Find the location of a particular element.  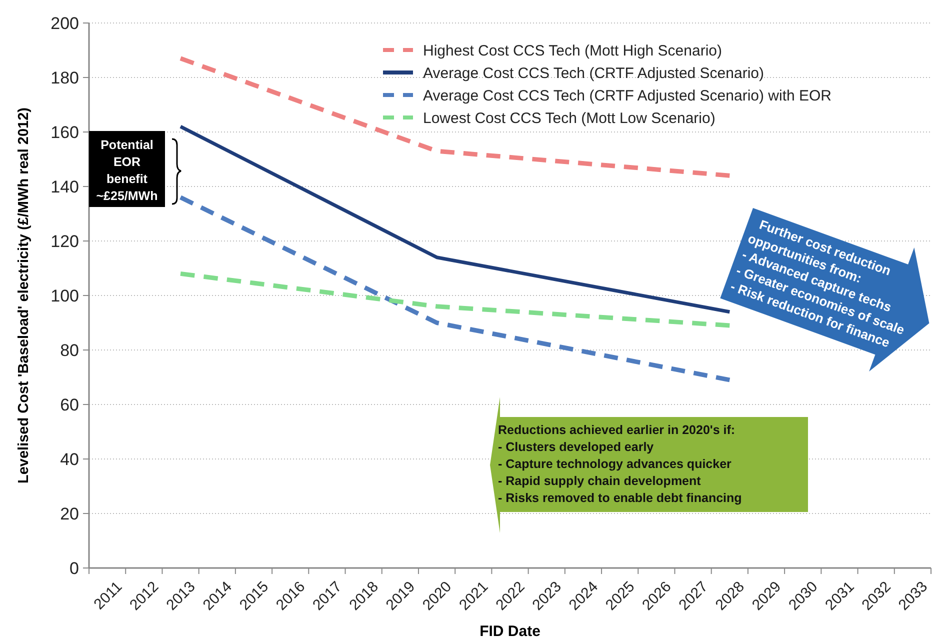

y-tick-label: 20 is located at coordinates (69, 514).